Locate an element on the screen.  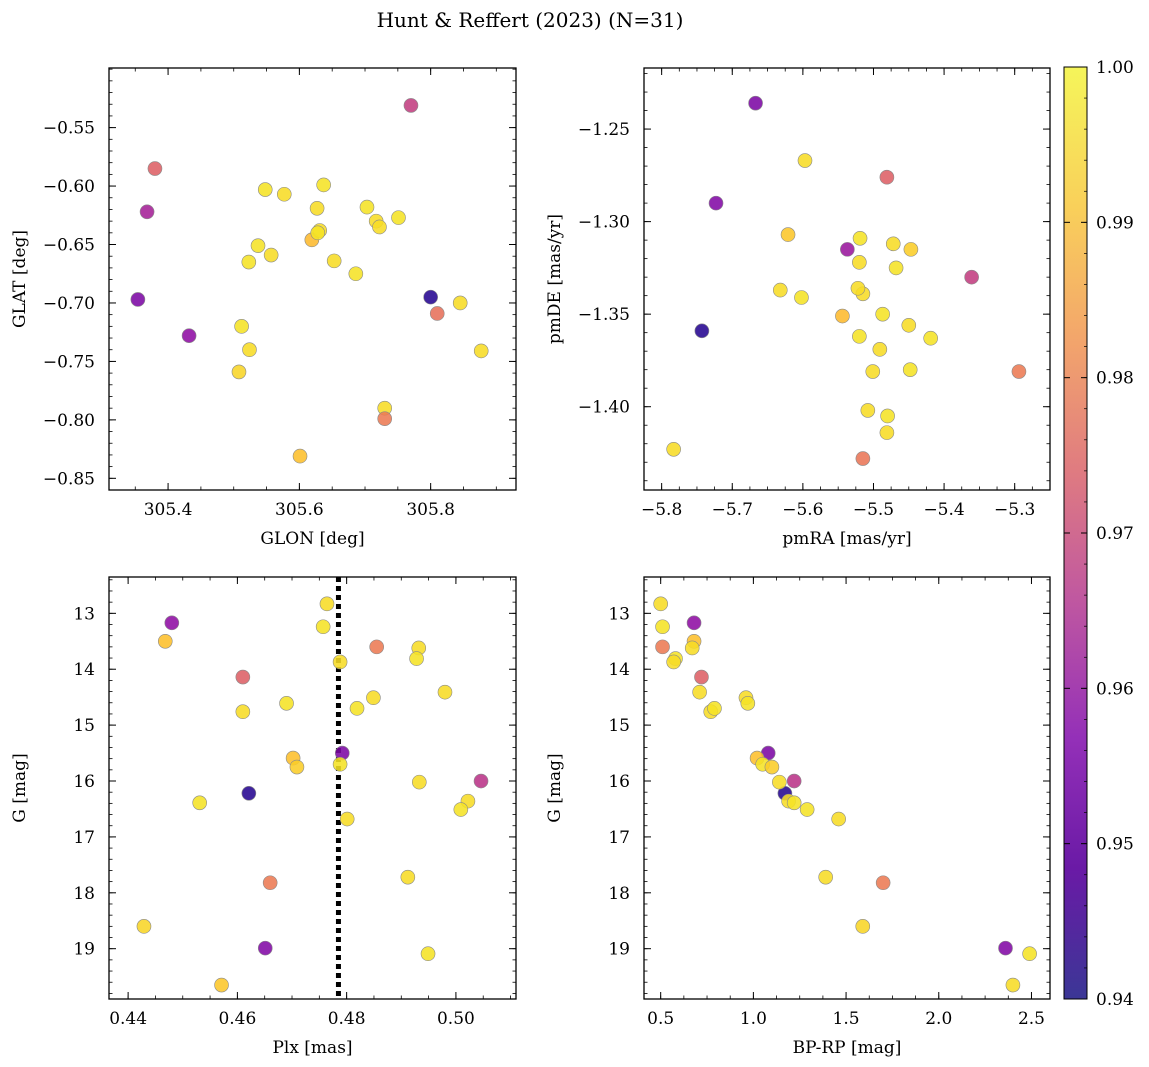
y-tick-label: −1.25 is located at coordinates (604, 130).